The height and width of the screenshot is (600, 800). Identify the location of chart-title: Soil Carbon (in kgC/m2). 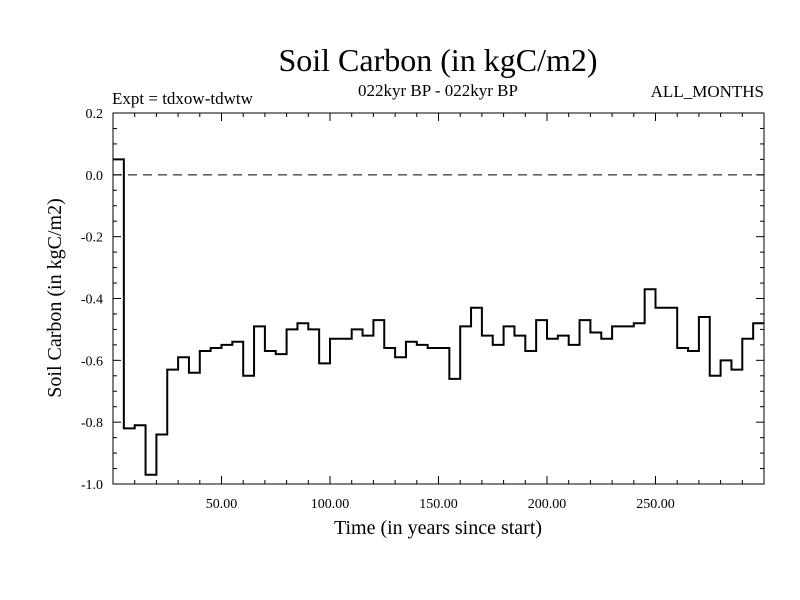
(437, 60).